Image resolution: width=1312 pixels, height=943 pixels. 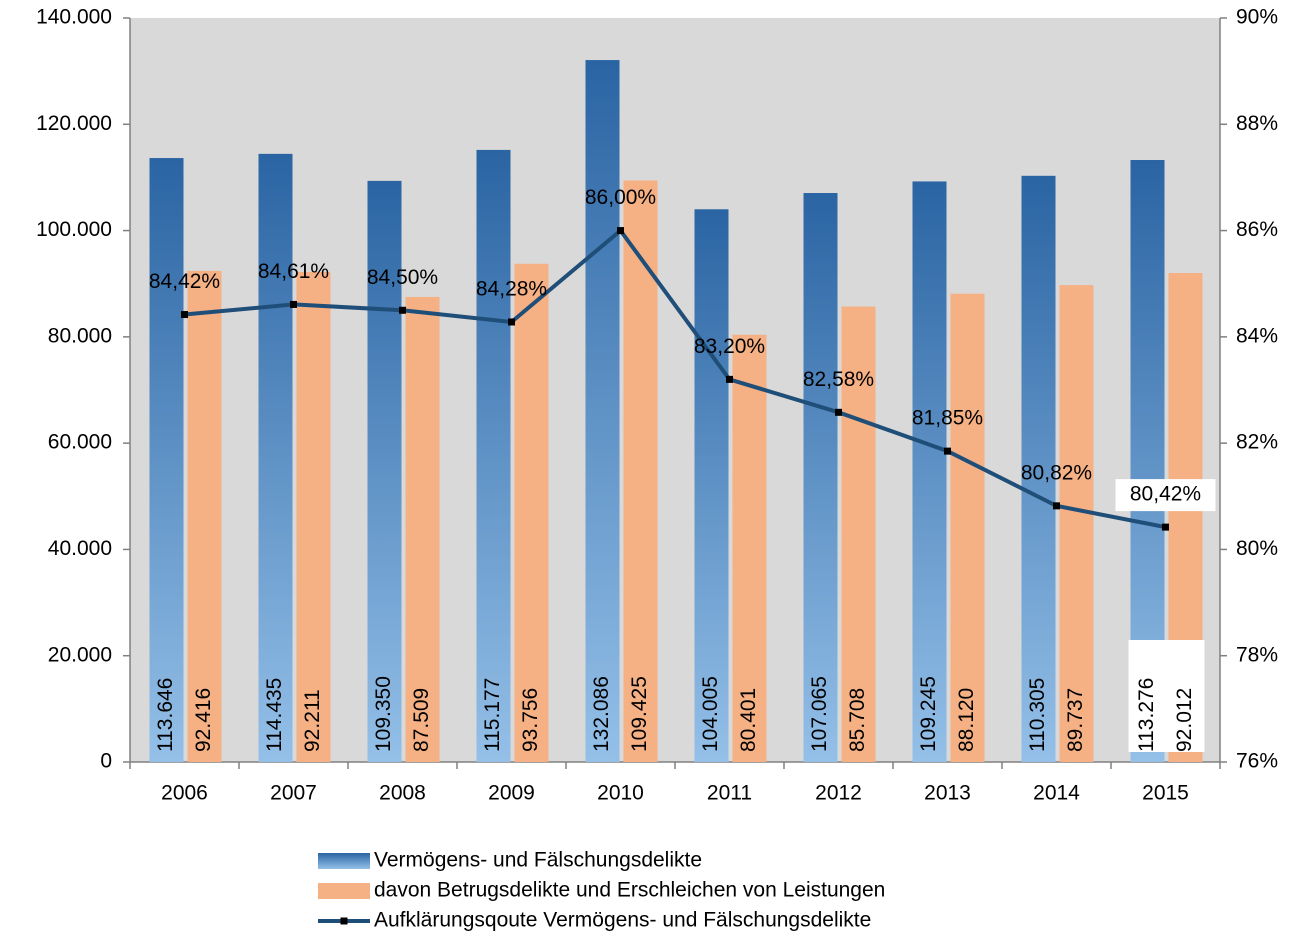 What do you see at coordinates (819, 714) in the screenshot?
I see `bar-value-label: 107.065` at bounding box center [819, 714].